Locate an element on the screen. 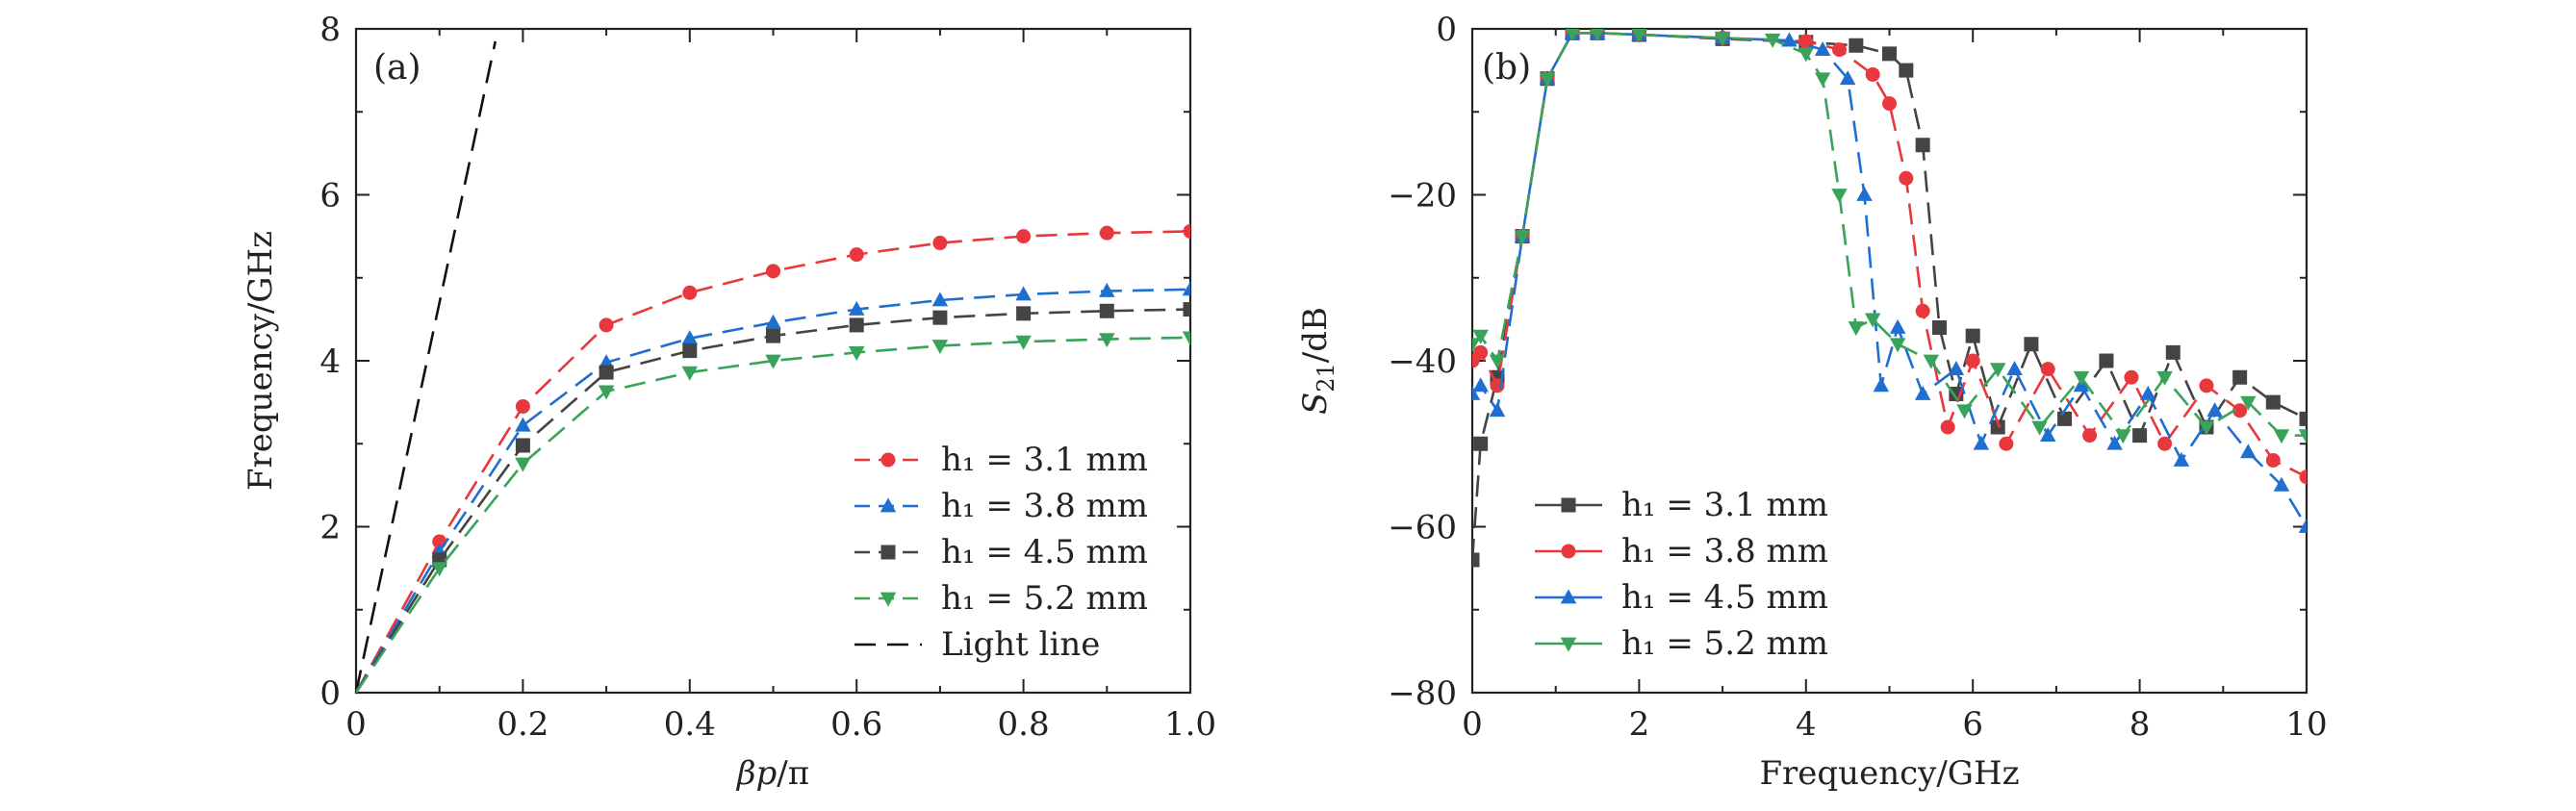  panel-b-legend-marker is located at coordinates (1568, 505).